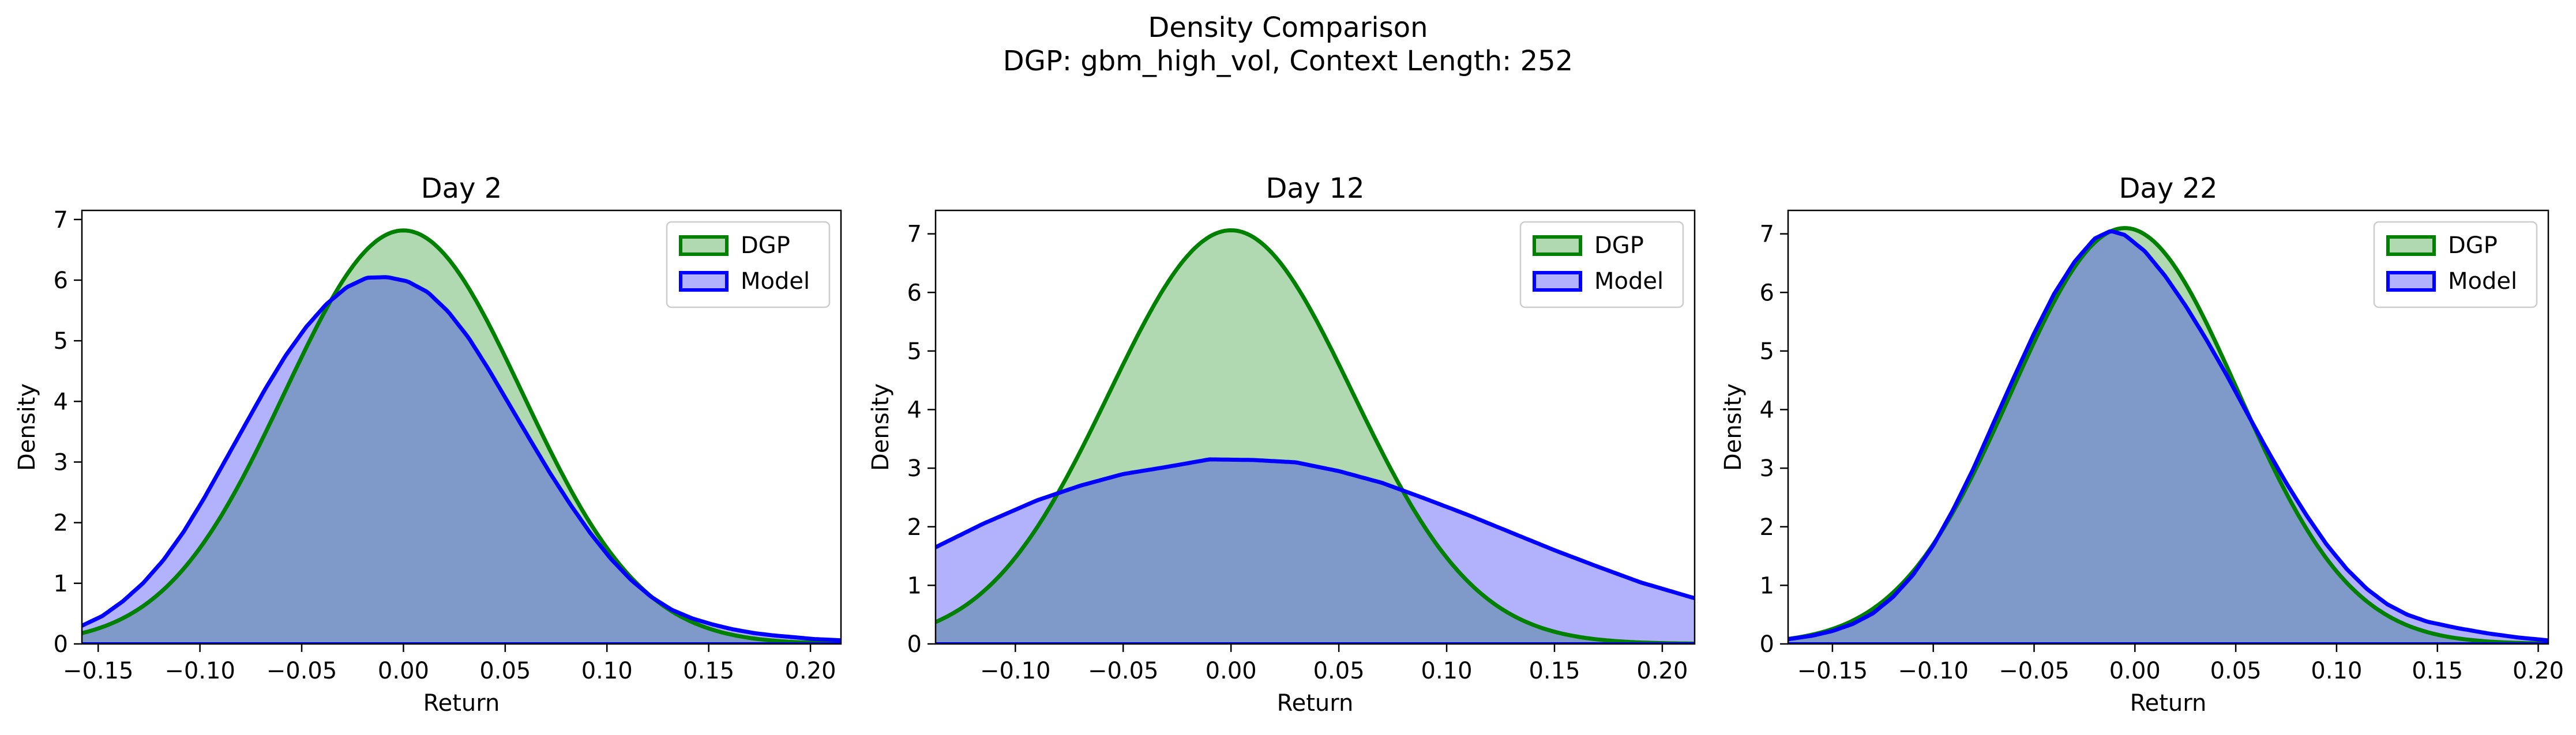 This screenshot has height=735, width=2576. What do you see at coordinates (461, 188) in the screenshot?
I see `panel-title: Day 2` at bounding box center [461, 188].